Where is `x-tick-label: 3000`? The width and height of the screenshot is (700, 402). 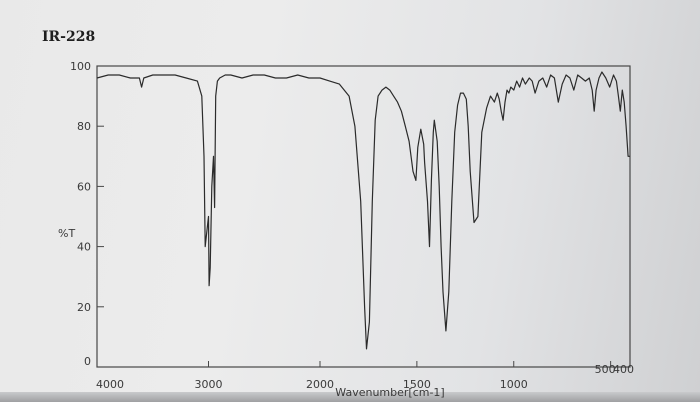 x-tick-label: 3000 is located at coordinates (209, 384).